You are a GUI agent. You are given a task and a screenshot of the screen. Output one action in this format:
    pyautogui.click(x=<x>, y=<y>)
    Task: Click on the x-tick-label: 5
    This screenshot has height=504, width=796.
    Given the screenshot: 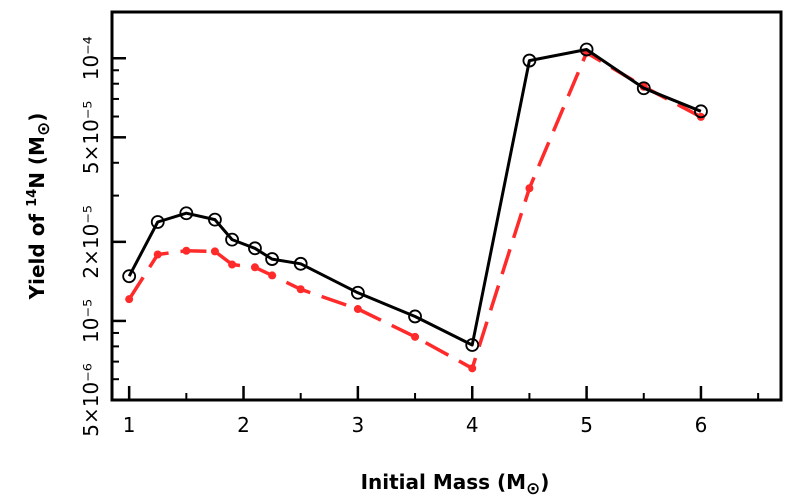 What is the action you would take?
    pyautogui.click(x=586, y=425)
    